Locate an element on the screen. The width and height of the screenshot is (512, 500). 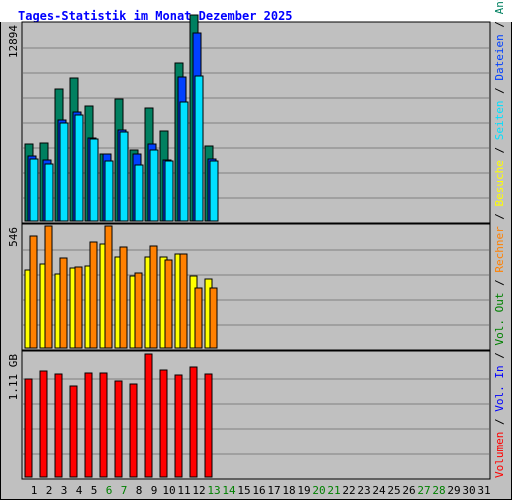
x-tick-label-day-3: 3 is located at coordinates (64, 490).